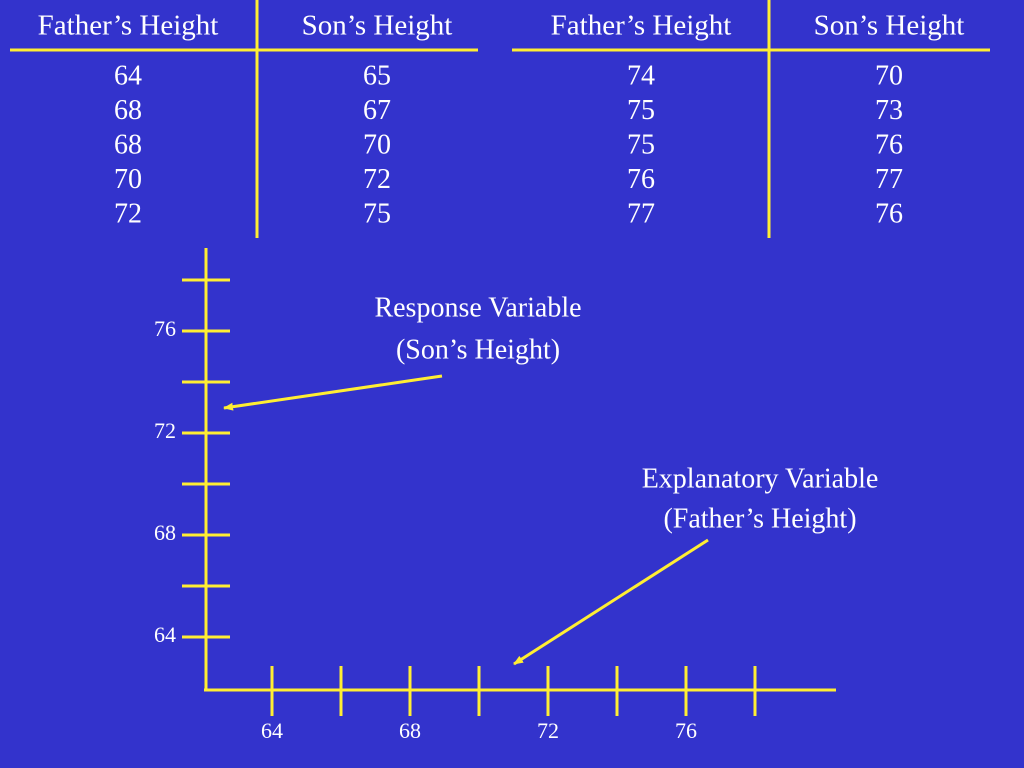 The image size is (1024, 768). I want to click on y-tick-label: 76, so click(165, 328).